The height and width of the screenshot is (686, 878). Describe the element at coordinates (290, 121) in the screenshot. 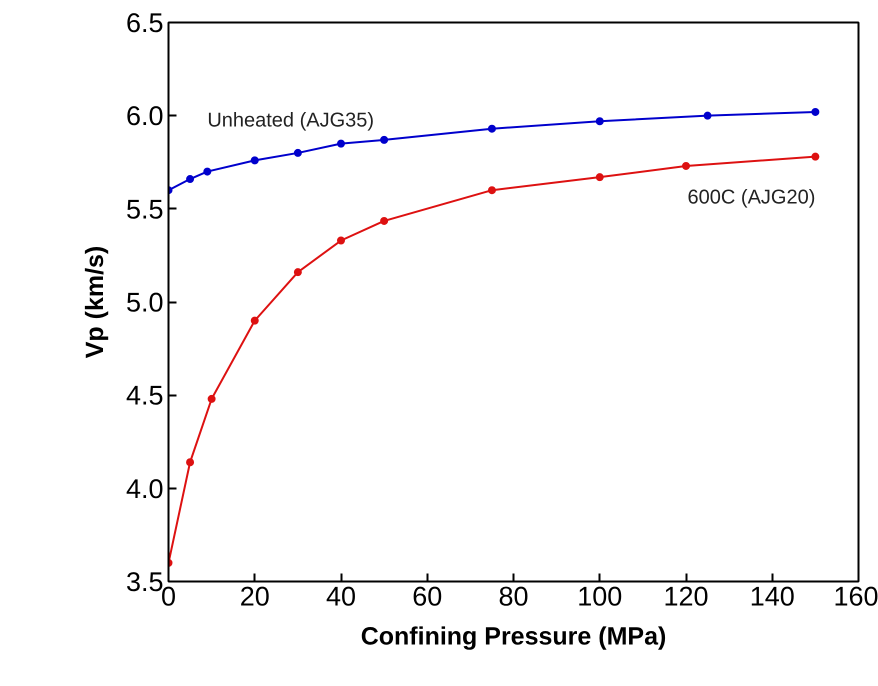

I see `series-label: Unheated (AJG35)` at that location.